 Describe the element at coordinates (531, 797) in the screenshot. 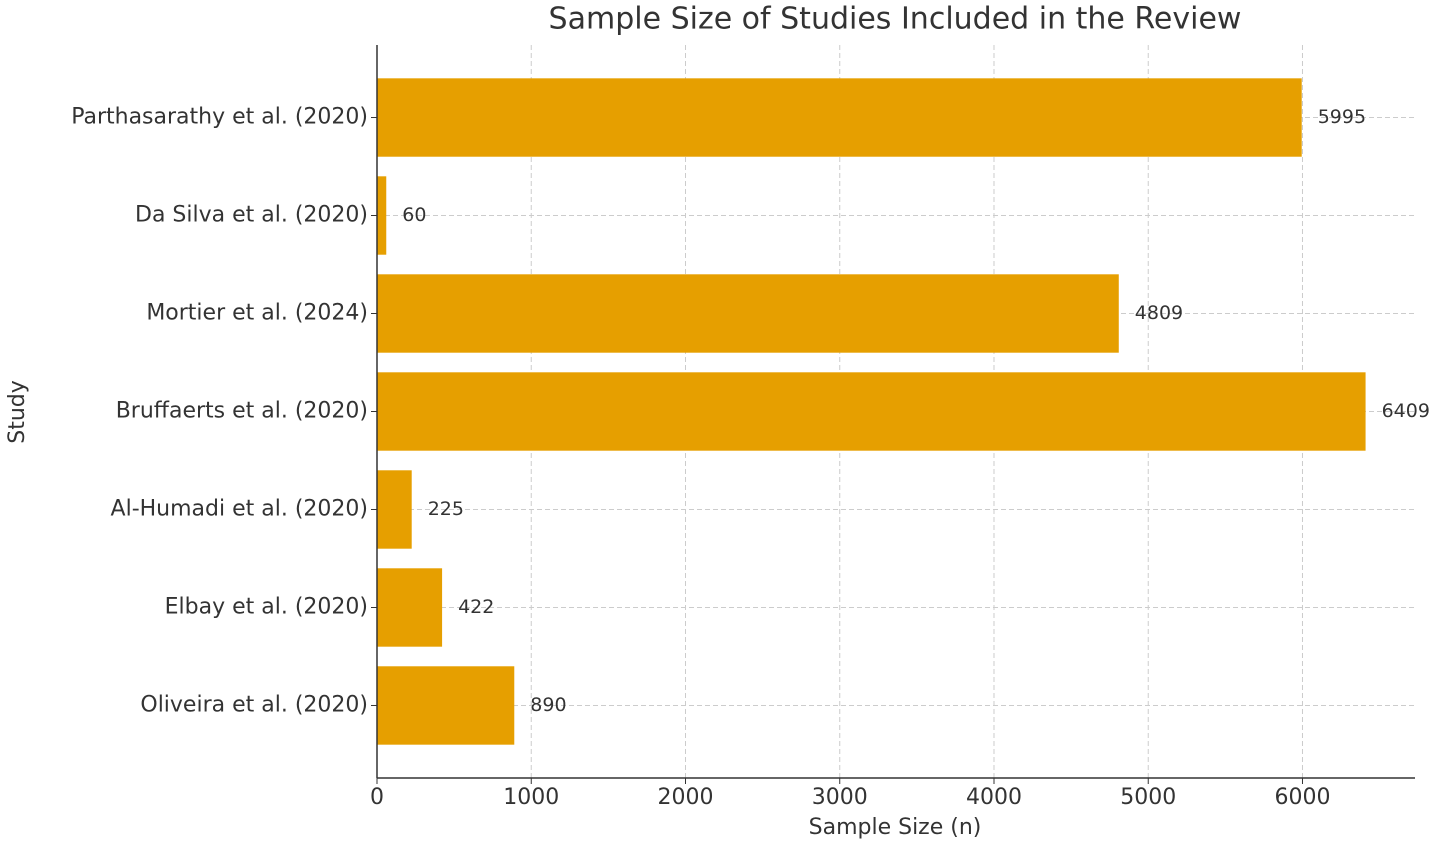

I see `x-tick-label: 1000` at that location.